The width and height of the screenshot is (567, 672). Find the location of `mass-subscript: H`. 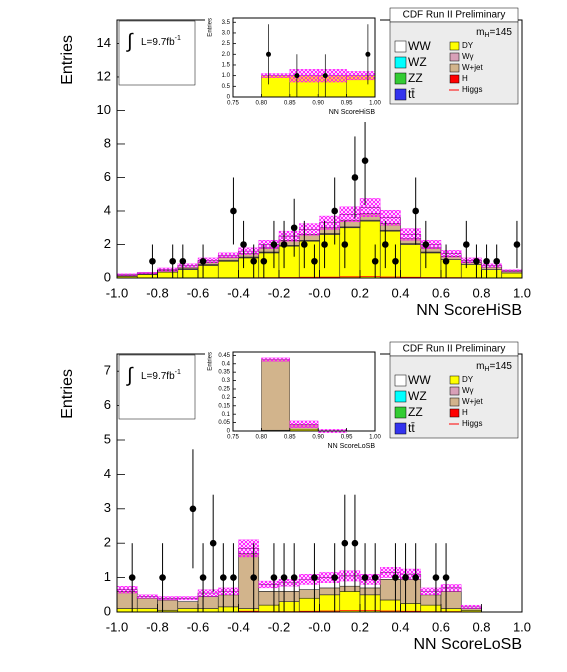

mass-subscript: H is located at coordinates (486, 369).